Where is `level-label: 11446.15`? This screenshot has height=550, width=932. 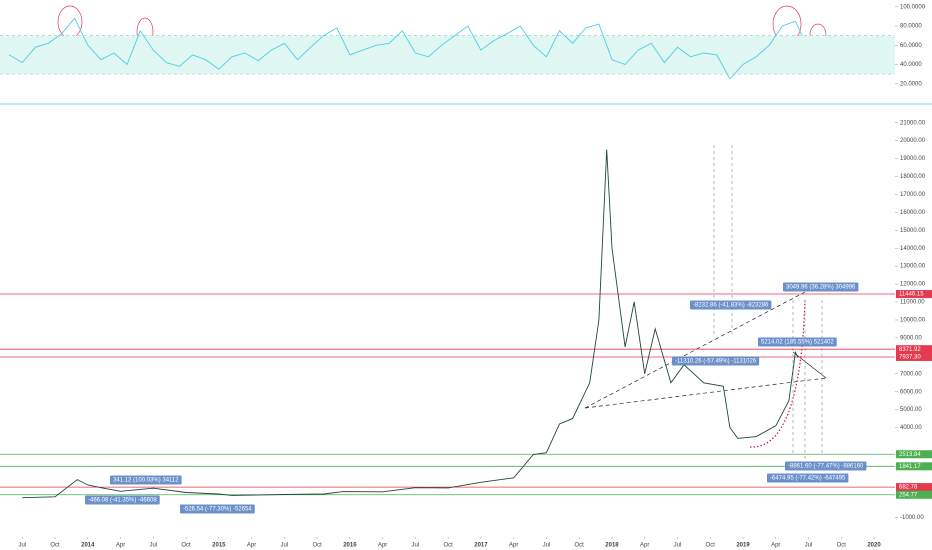
level-label: 11446.15 is located at coordinates (911, 295).